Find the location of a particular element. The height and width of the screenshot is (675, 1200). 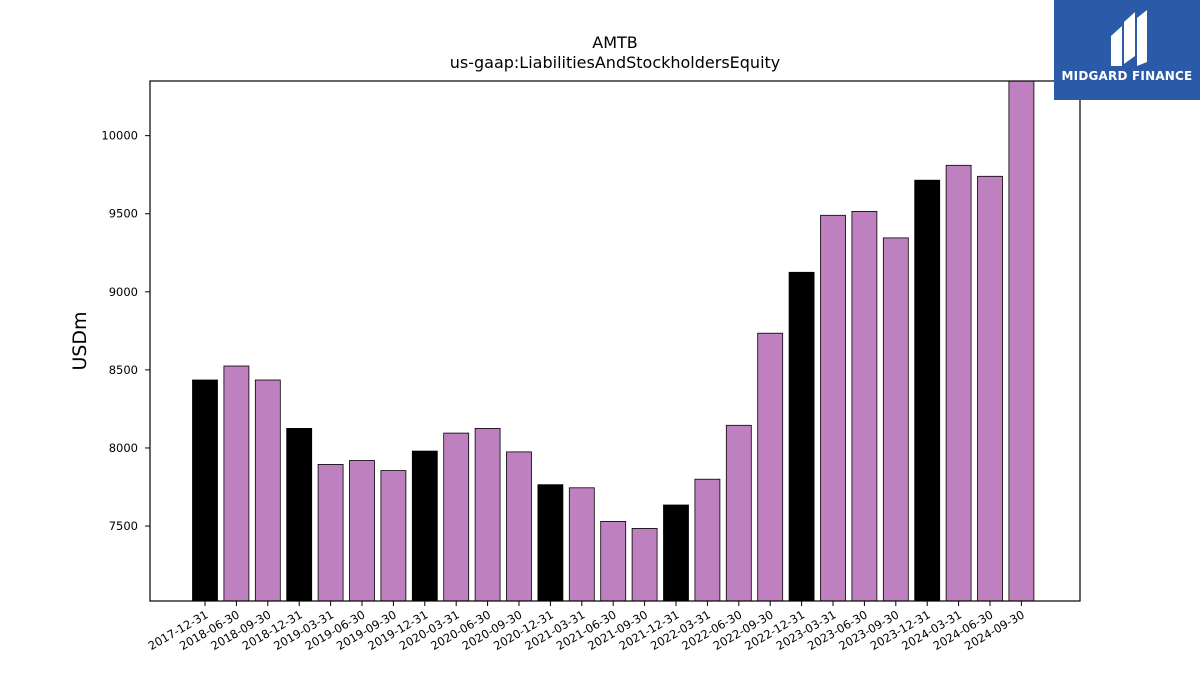

y-tick-label: 10000 is located at coordinates (119, 136).